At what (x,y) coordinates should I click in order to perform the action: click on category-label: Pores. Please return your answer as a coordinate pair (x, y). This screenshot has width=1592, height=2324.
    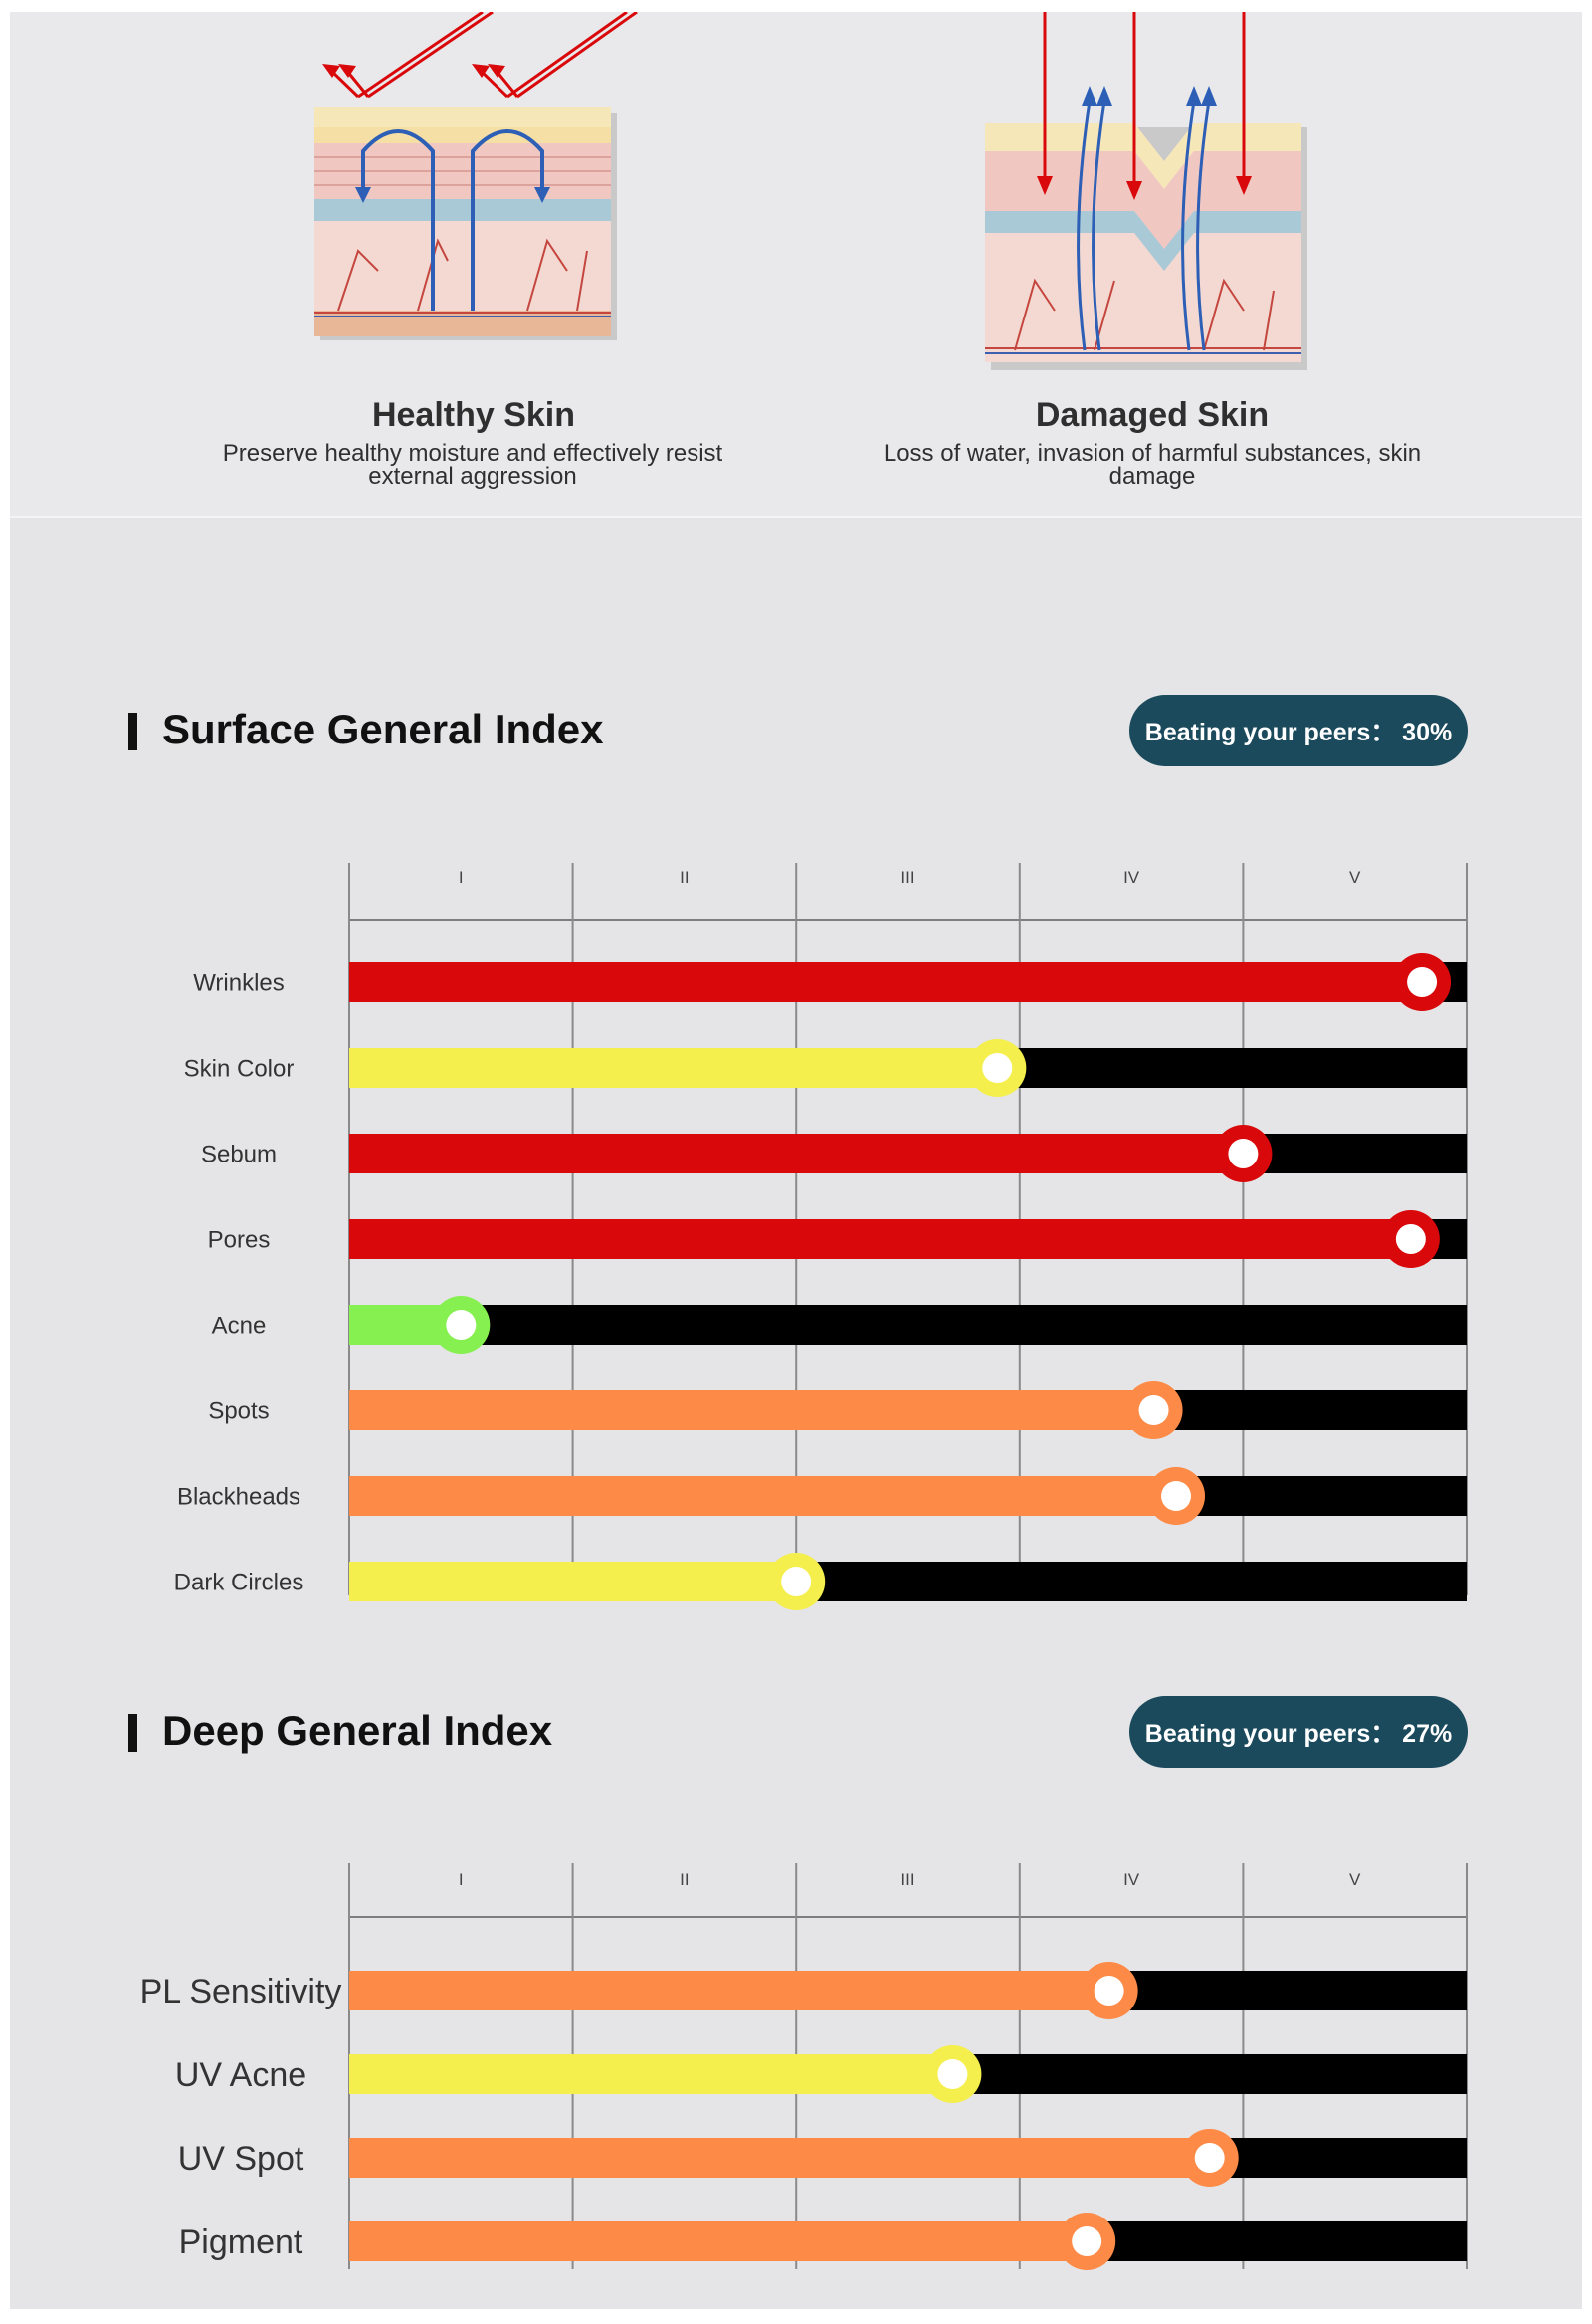
    Looking at the image, I should click on (239, 1239).